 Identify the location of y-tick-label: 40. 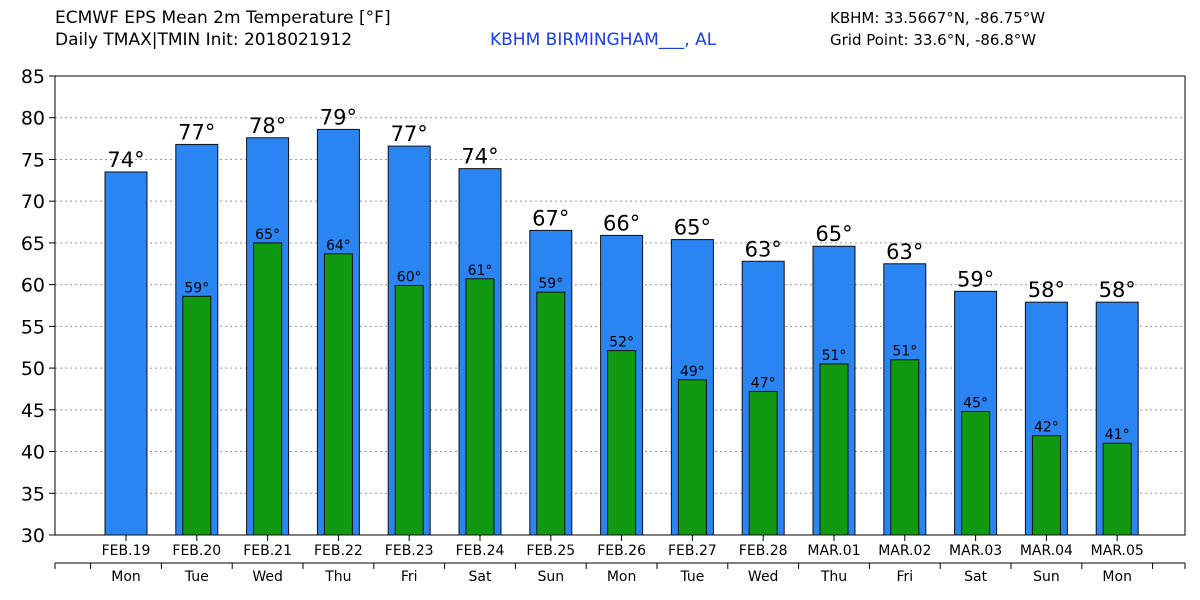
(33, 453).